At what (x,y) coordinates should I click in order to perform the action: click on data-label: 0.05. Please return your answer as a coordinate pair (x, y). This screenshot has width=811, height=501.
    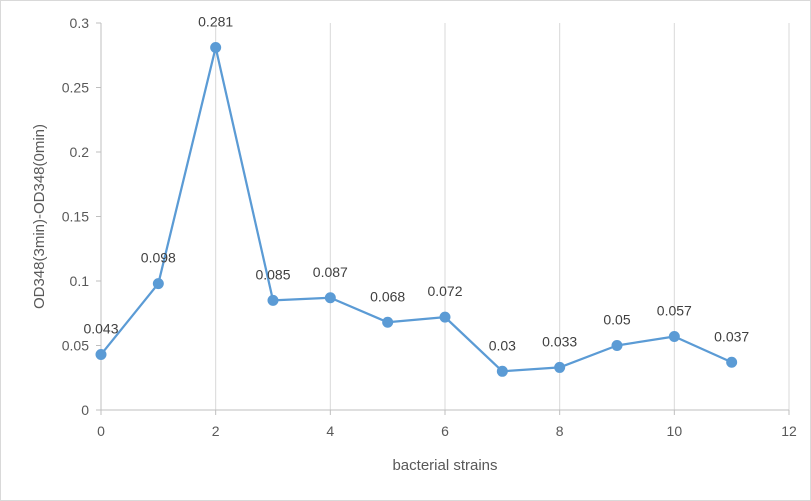
    Looking at the image, I should click on (616, 320).